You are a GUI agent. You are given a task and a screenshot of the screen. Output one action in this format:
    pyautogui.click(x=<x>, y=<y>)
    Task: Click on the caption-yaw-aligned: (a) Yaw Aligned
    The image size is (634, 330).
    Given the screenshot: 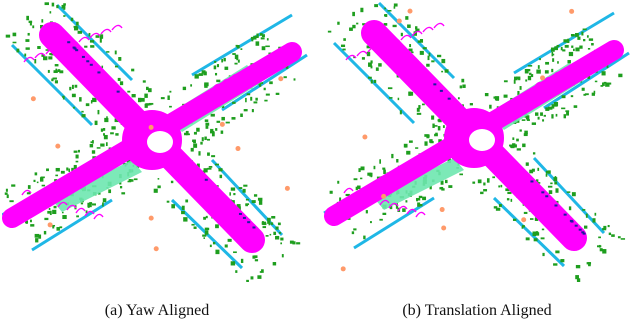 What is the action you would take?
    pyautogui.click(x=157, y=310)
    